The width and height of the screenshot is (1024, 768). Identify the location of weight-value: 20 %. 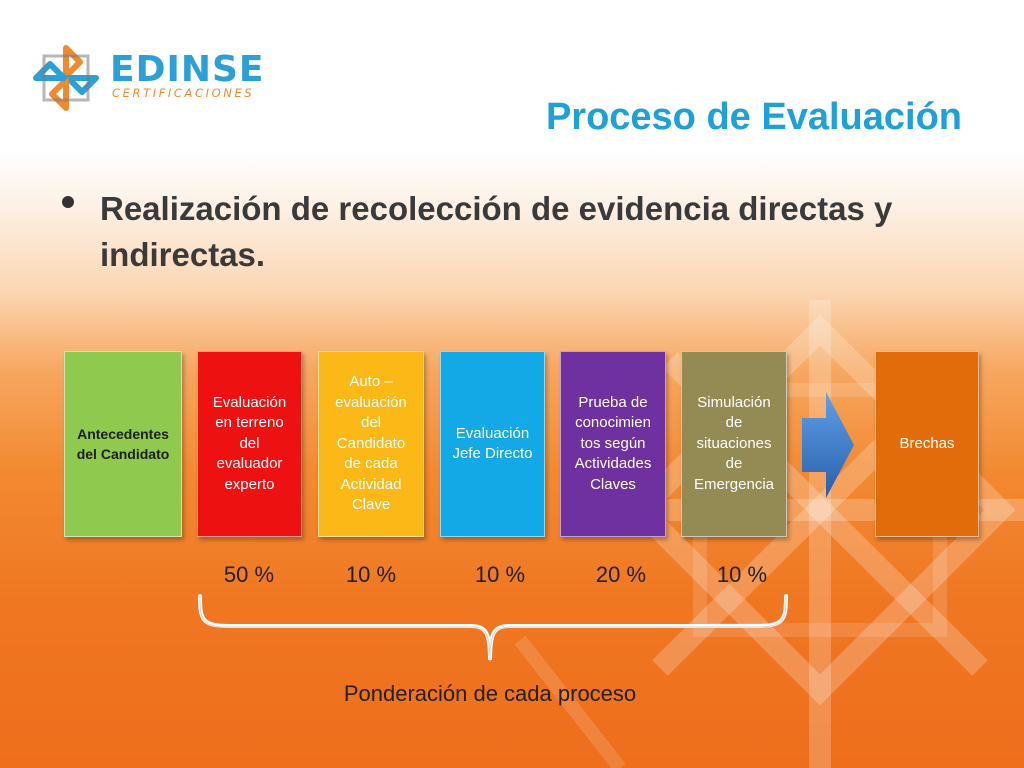
(621, 574).